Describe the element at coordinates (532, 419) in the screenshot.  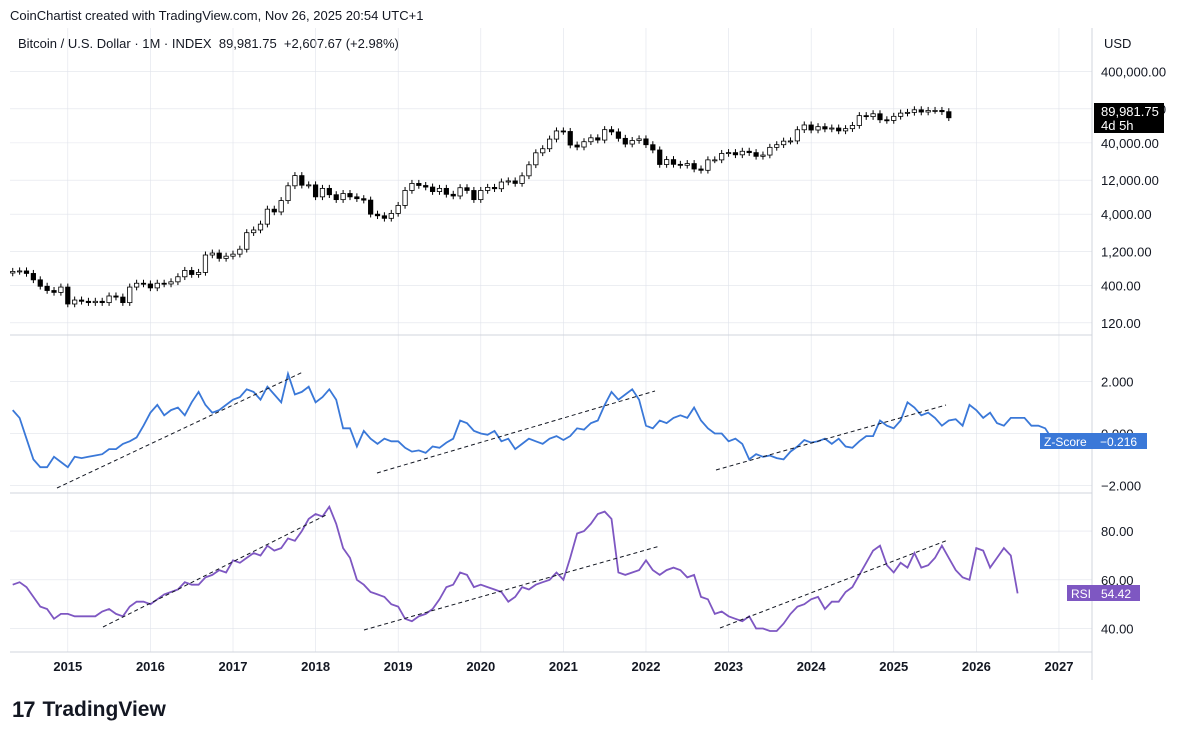
I see `zscore-line` at that location.